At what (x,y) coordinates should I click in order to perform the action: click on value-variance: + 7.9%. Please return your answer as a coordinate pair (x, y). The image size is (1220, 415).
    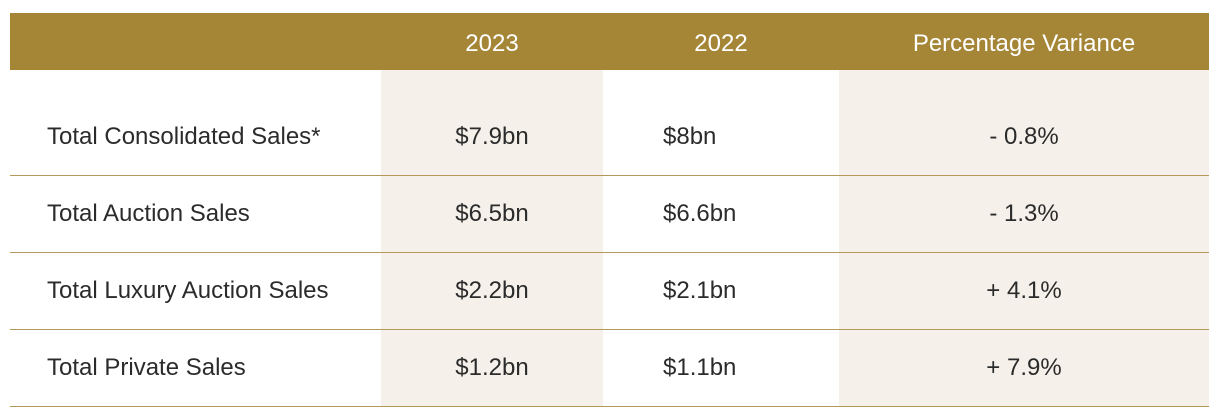
    Looking at the image, I should click on (1024, 367).